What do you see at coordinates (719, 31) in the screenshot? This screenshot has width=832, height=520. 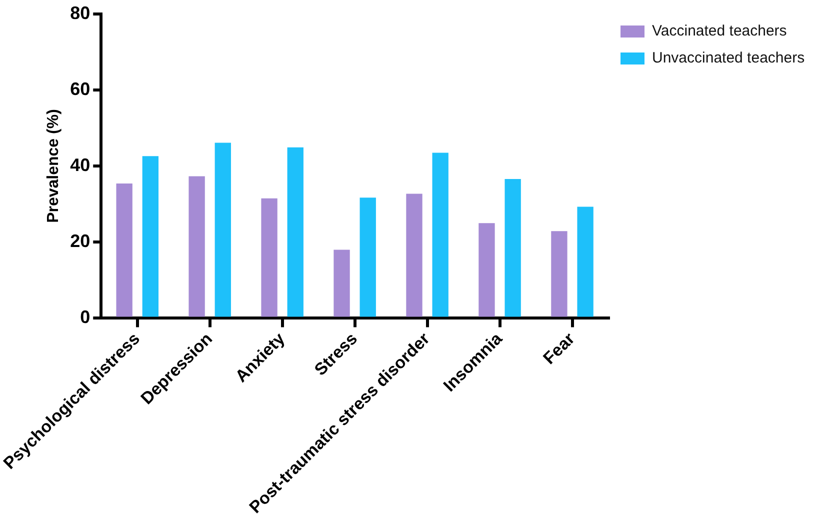 I see `legend-label: Vaccinated teachers` at bounding box center [719, 31].